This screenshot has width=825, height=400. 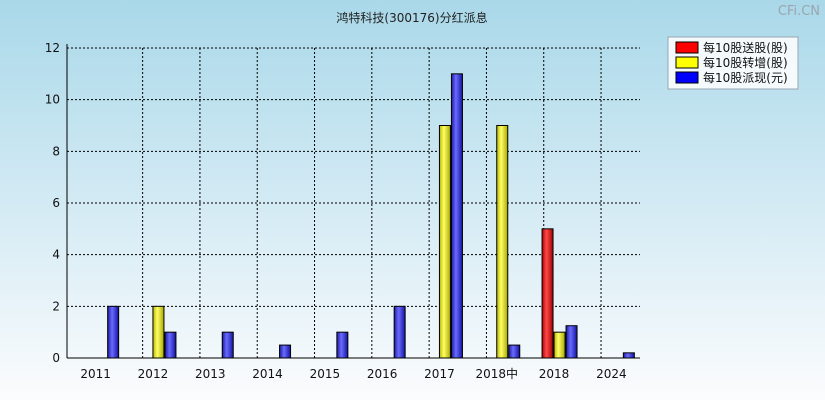 What do you see at coordinates (745, 77) in the screenshot?
I see `legend-label: 每10股派现(元)` at bounding box center [745, 77].